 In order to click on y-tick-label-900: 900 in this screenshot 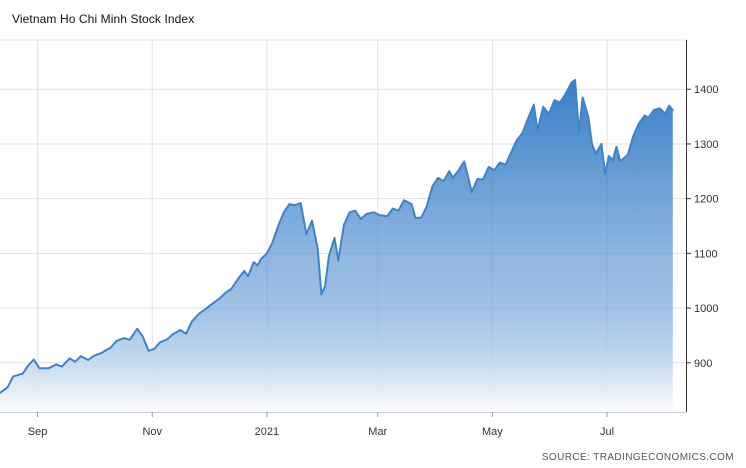, I will do `click(703, 364)`.